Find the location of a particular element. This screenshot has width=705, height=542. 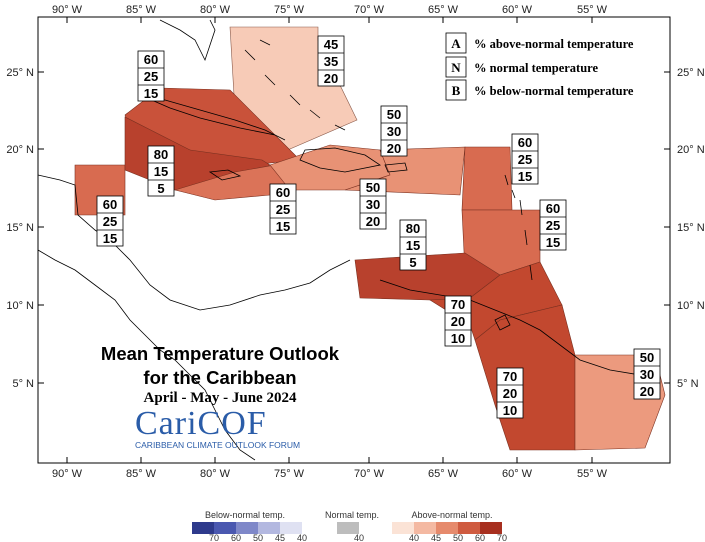

below-scale-tick: 60 is located at coordinates (236, 537).